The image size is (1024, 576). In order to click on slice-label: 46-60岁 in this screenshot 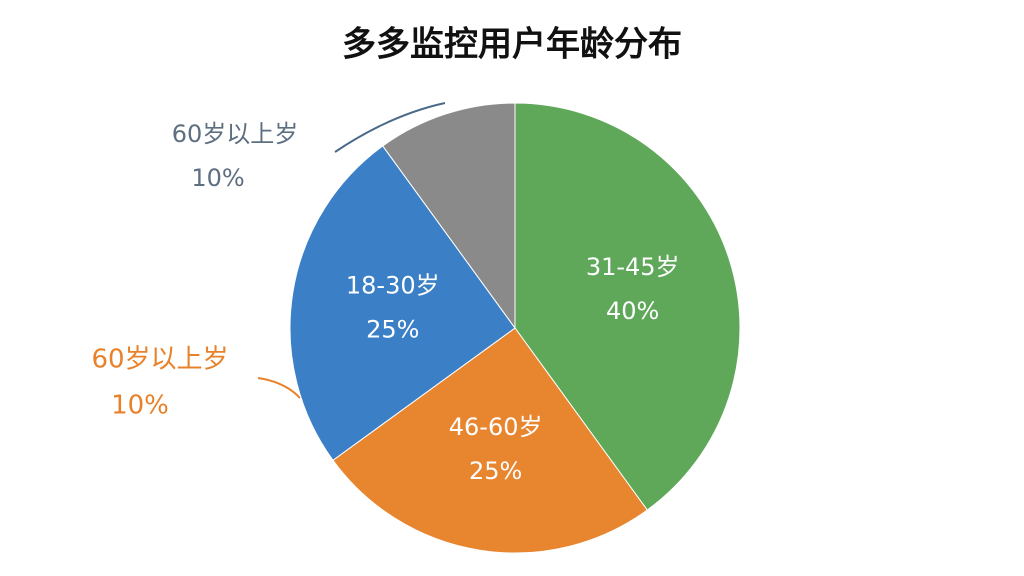, I will do `click(496, 427)`.